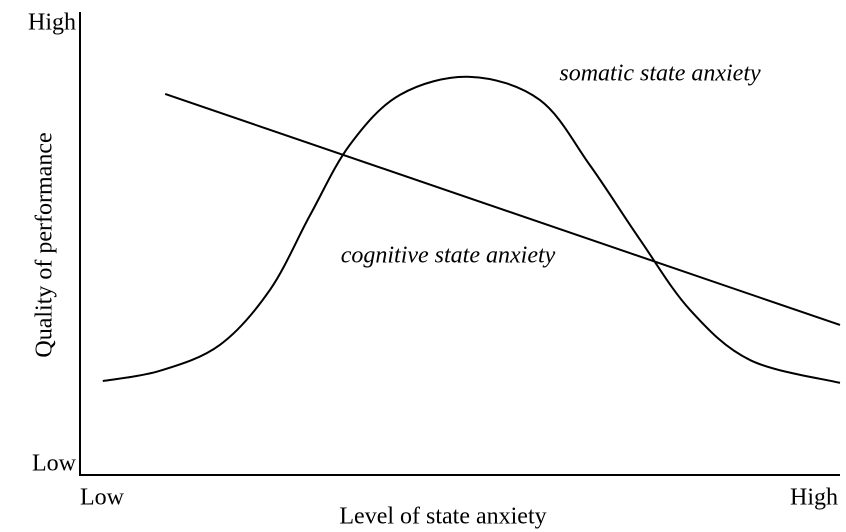 This screenshot has height=532, width=846. Describe the element at coordinates (814, 498) in the screenshot. I see `x-tick-label: High` at that location.